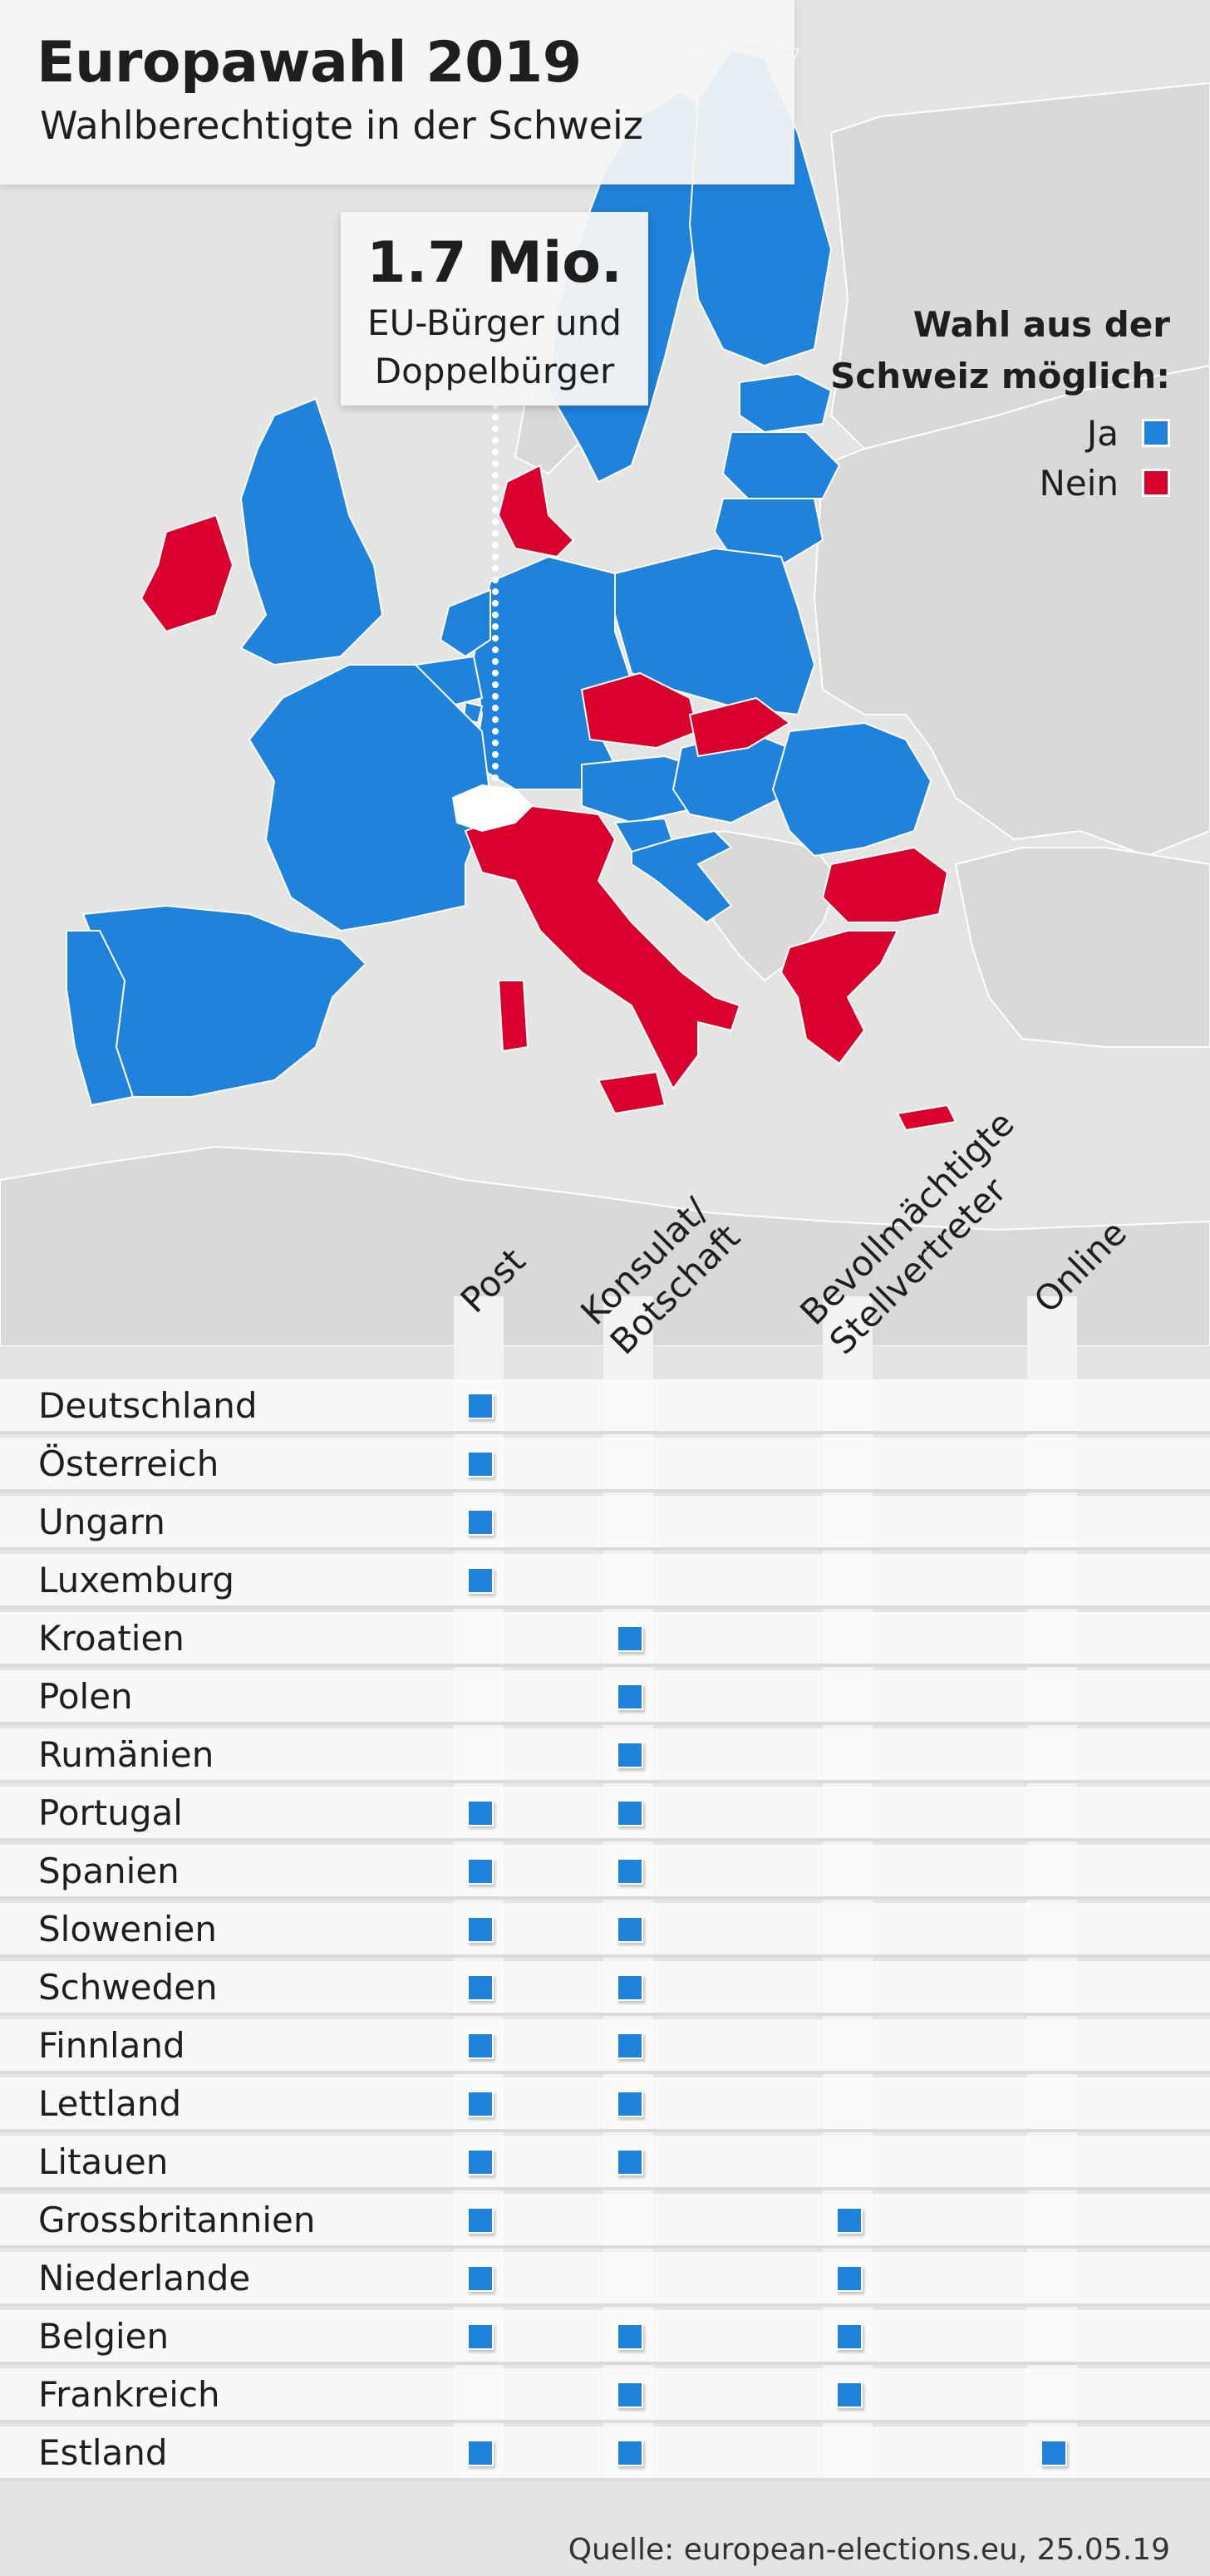 This screenshot has height=2576, width=1210. I want to click on country-label: Polen, so click(86, 1696).